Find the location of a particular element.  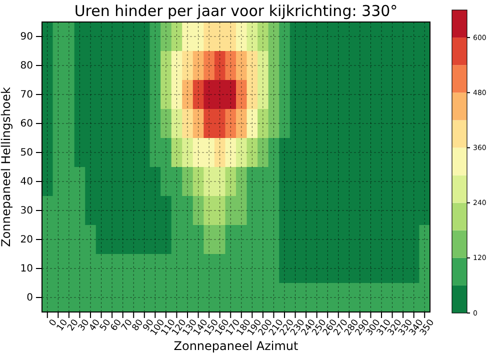

x-axis-title: Zonnepaneel Azimut is located at coordinates (236, 346).